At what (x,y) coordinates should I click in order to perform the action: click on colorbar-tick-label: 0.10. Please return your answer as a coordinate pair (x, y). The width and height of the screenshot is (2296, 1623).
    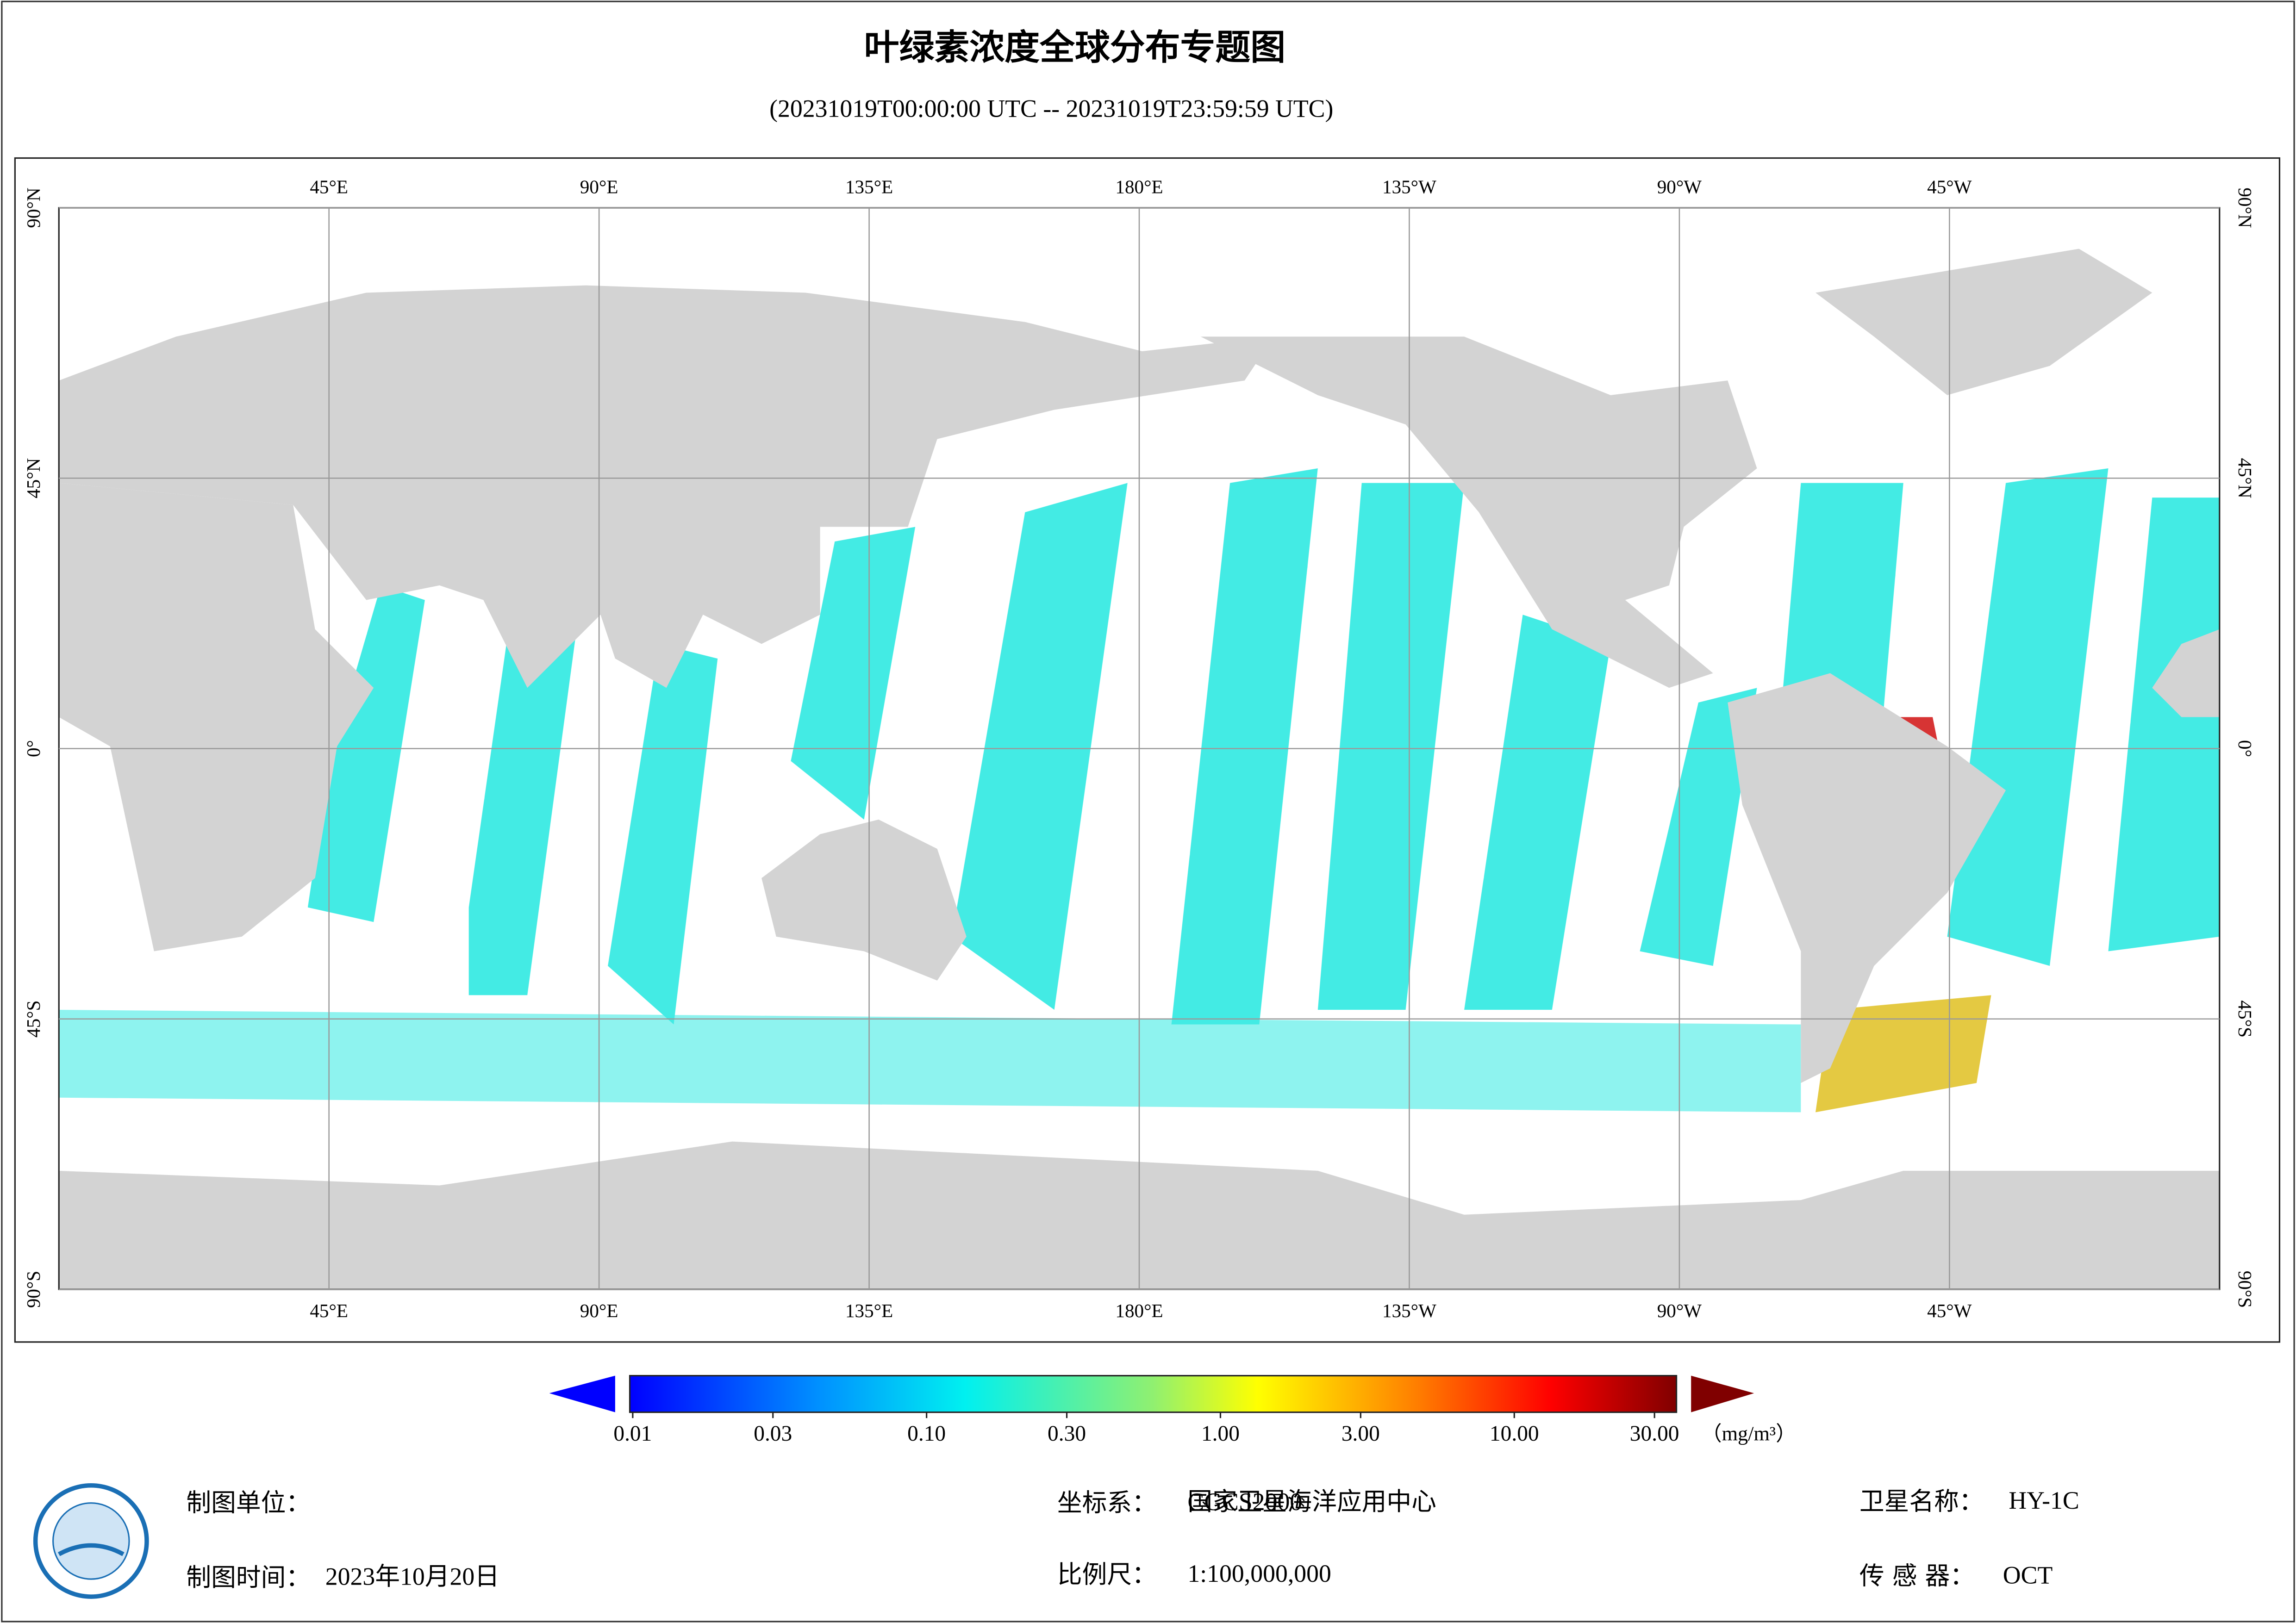
    Looking at the image, I should click on (926, 1434).